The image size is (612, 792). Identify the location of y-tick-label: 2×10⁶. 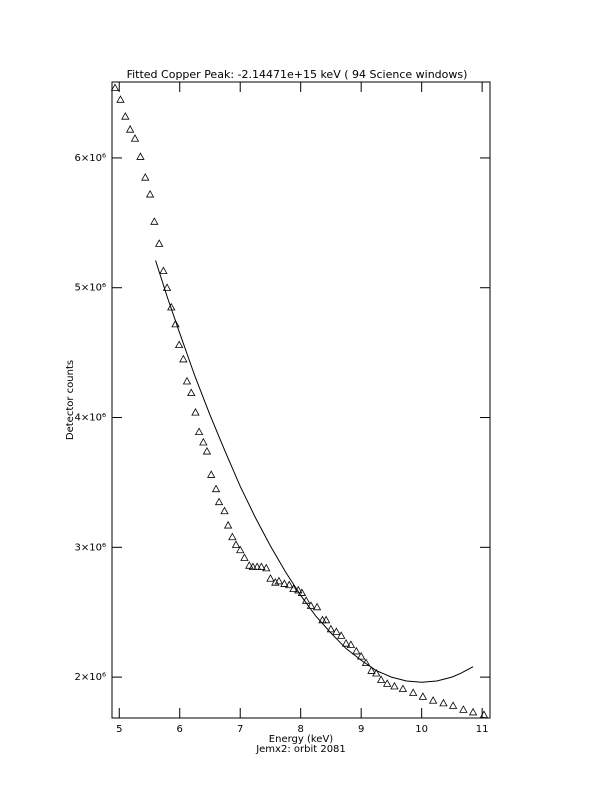
(90, 677).